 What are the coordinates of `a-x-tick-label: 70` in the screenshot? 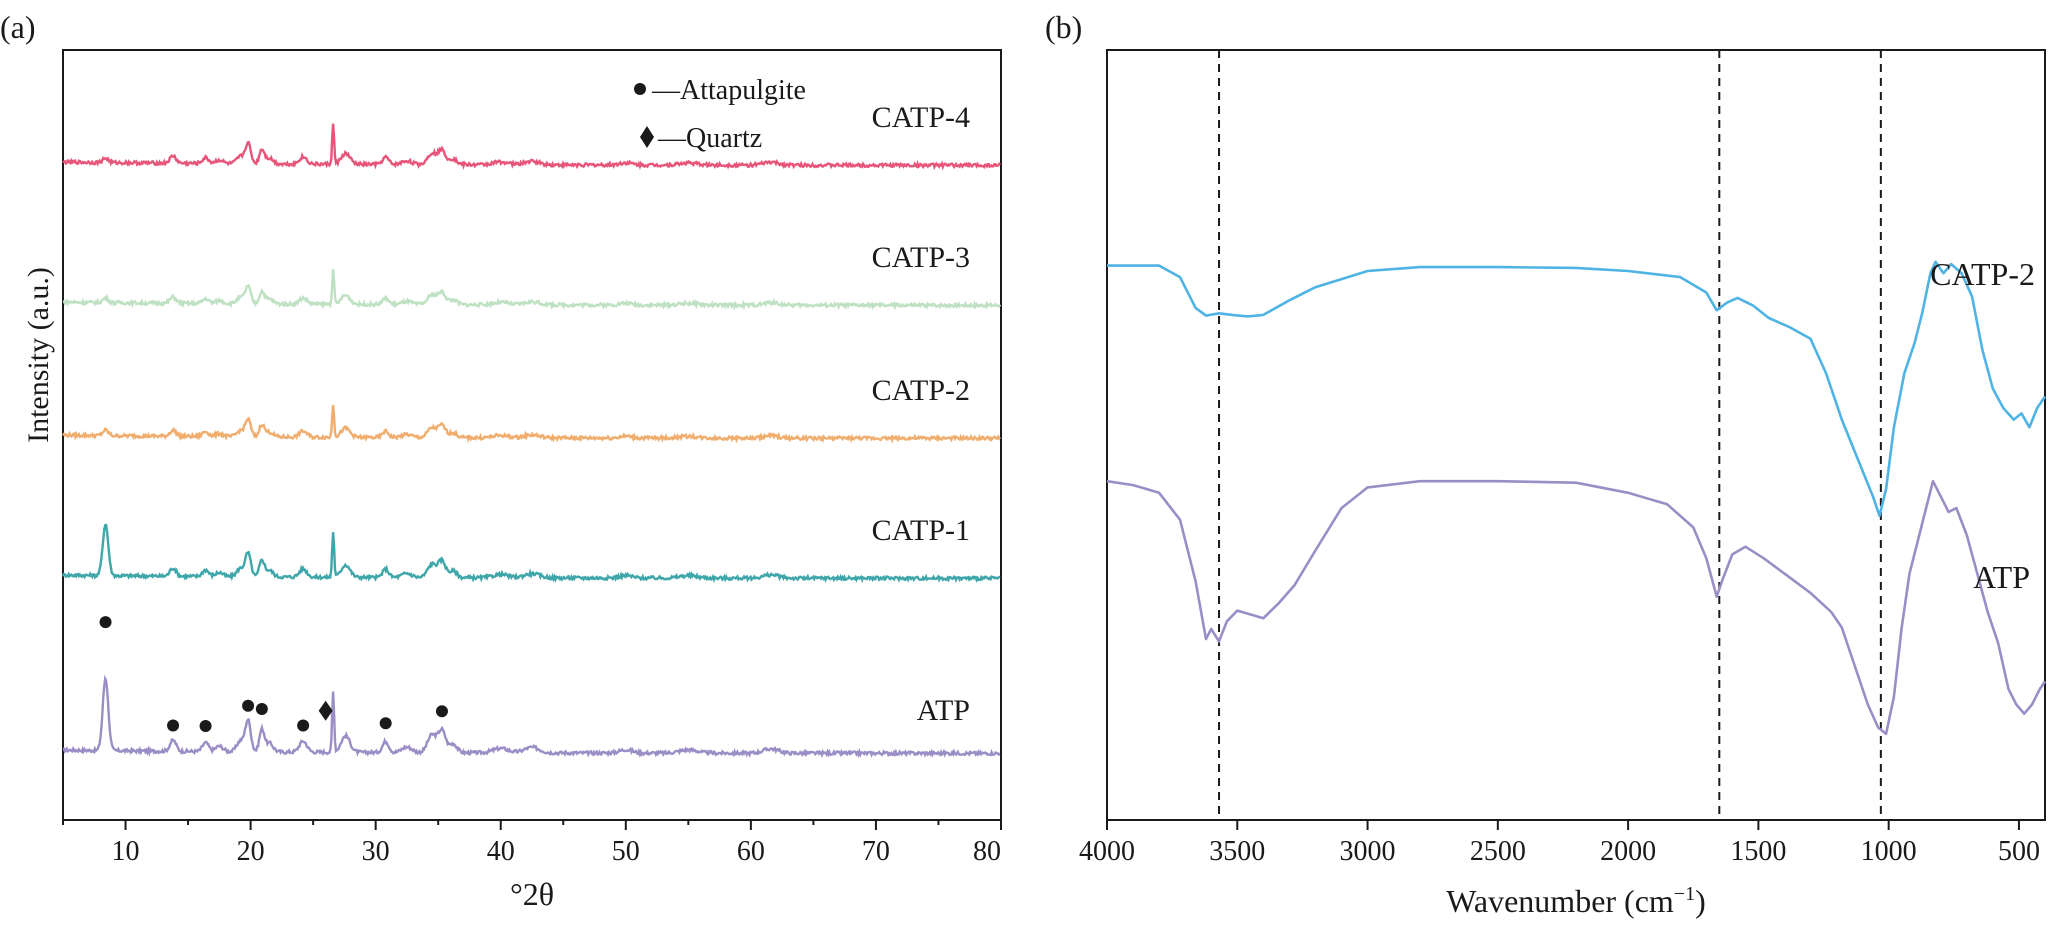 It's located at (876, 851).